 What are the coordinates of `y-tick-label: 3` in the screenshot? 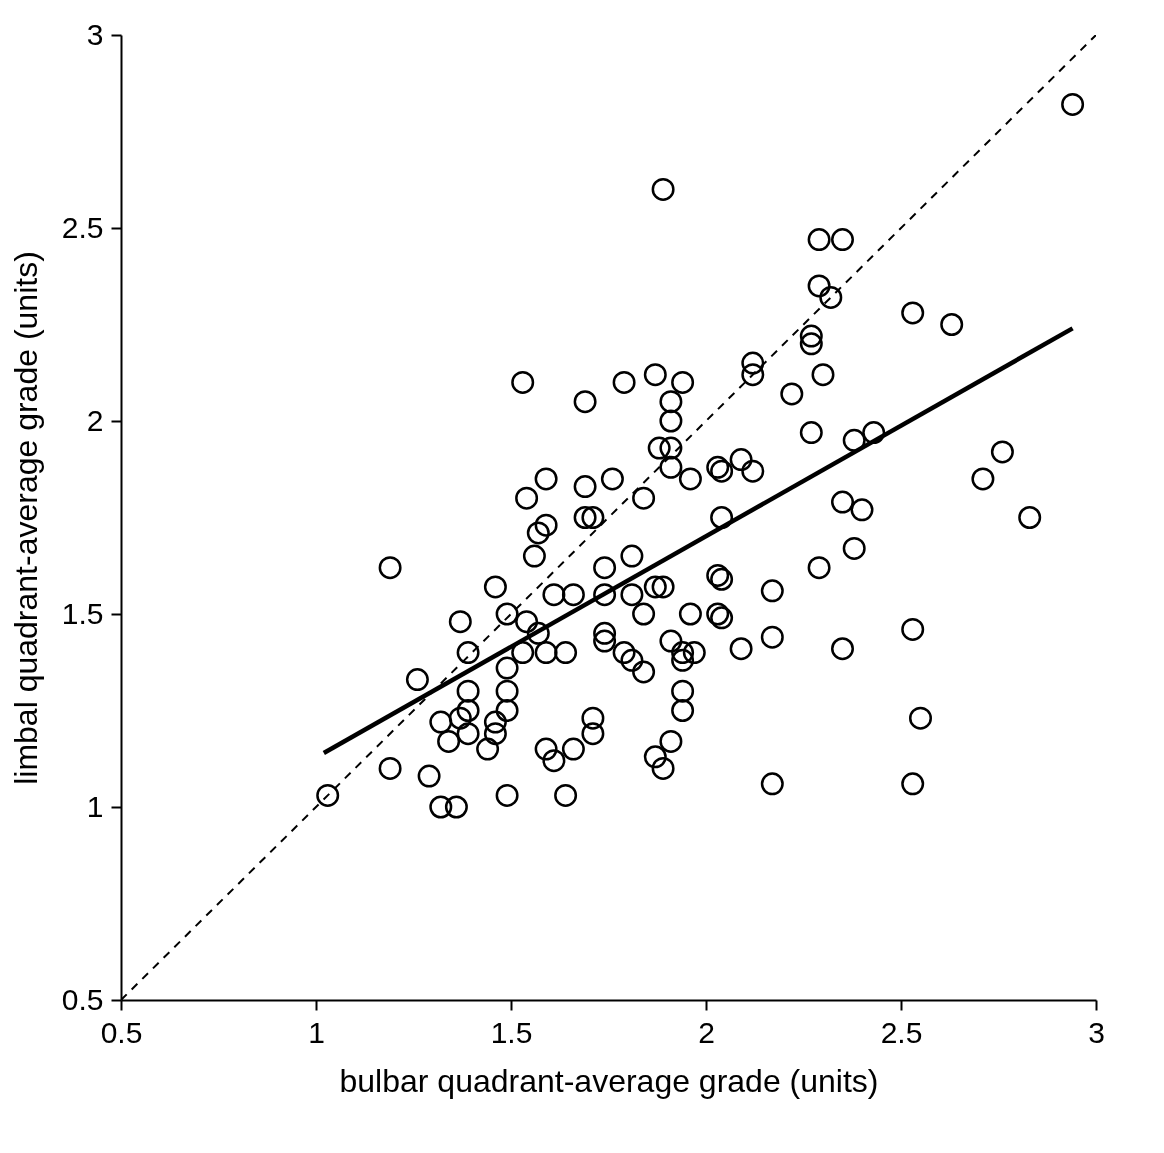 It's located at (95, 34).